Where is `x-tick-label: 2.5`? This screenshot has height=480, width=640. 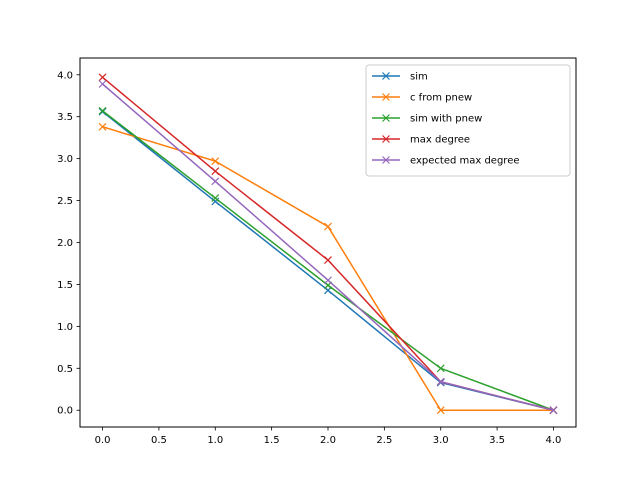 x-tick-label: 2.5 is located at coordinates (384, 440).